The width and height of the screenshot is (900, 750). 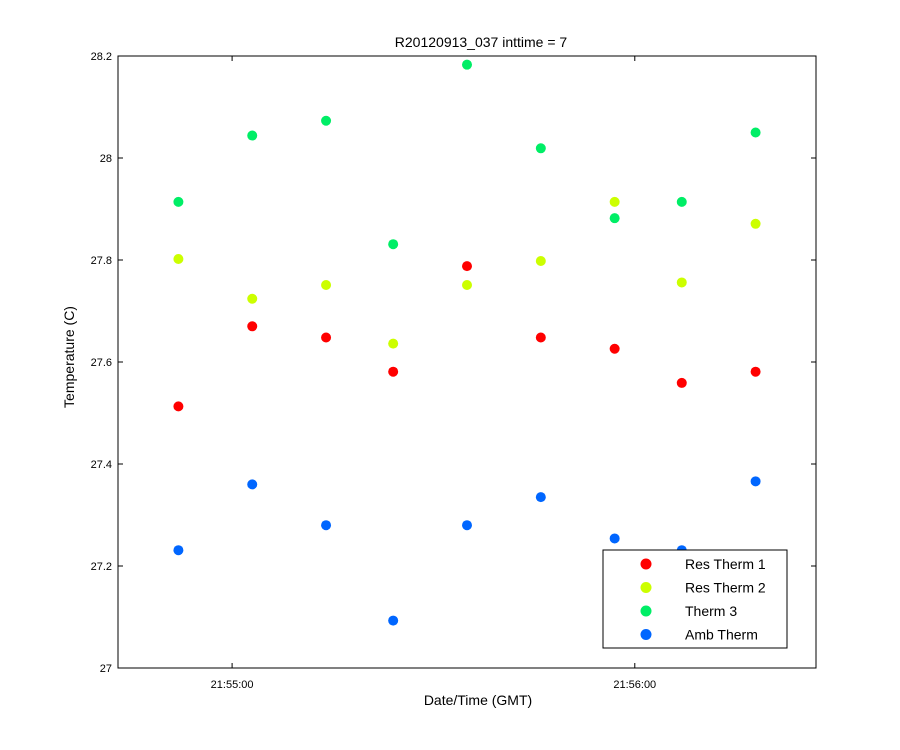 What do you see at coordinates (106, 669) in the screenshot?
I see `y-tick-label: 27` at bounding box center [106, 669].